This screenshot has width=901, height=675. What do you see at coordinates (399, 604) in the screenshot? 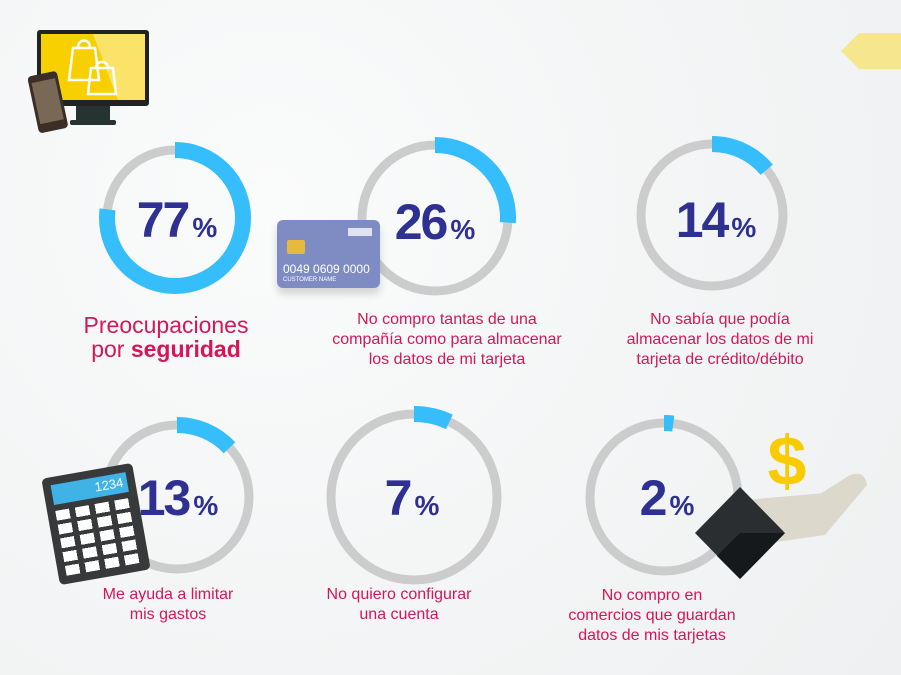
I see `caption-7: No quiero configurar una cuenta` at bounding box center [399, 604].